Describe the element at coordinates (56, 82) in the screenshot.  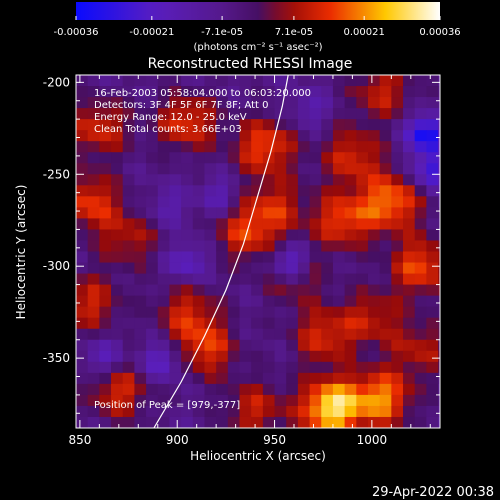
I see `y-tick-label: -200` at that location.